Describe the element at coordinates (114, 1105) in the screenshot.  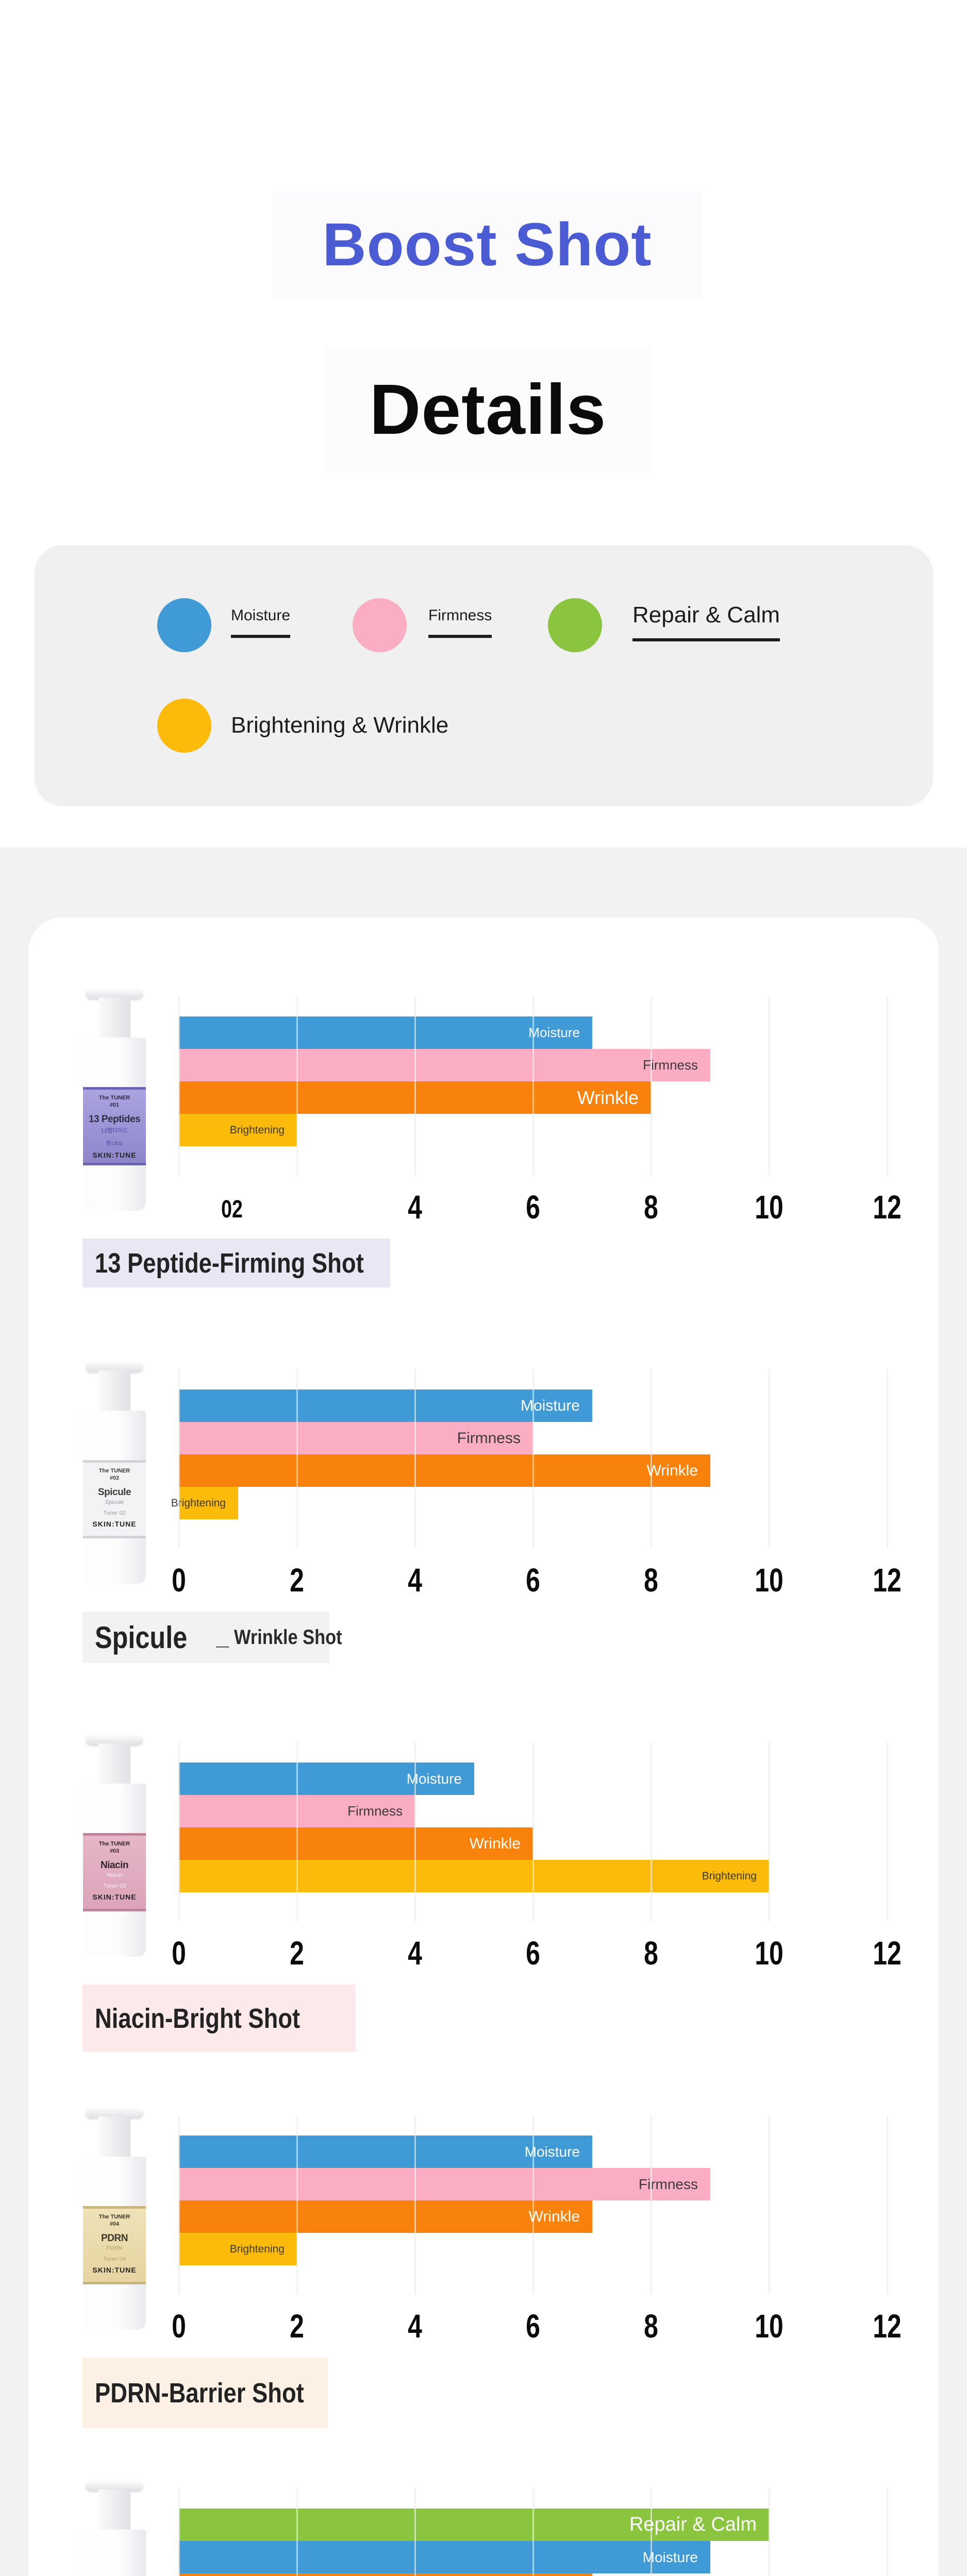
I see `bottle-number-text: #01` at that location.